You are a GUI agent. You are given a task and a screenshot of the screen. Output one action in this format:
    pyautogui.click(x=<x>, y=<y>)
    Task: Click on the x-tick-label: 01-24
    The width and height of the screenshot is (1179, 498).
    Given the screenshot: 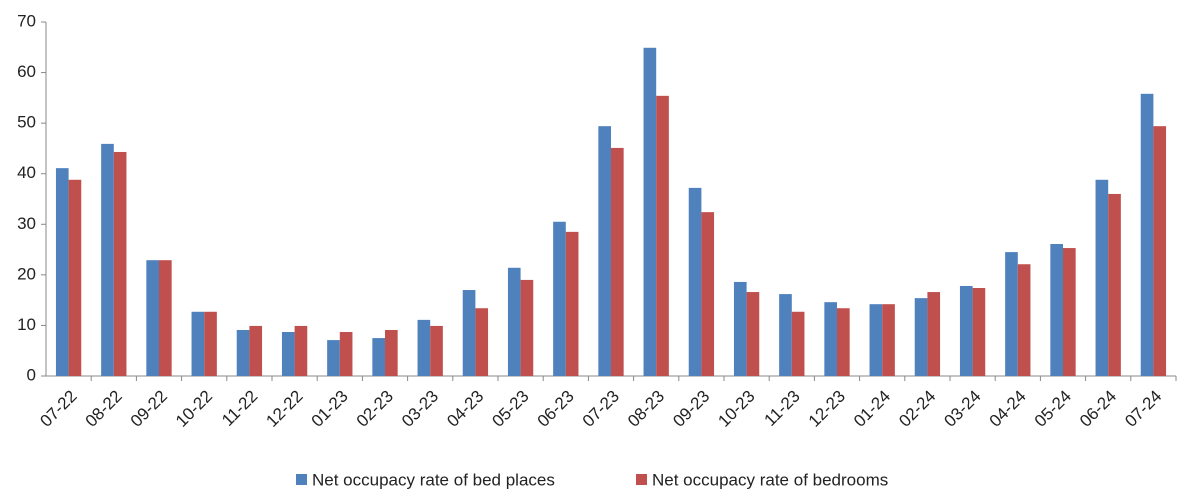 What is the action you would take?
    pyautogui.click(x=872, y=409)
    